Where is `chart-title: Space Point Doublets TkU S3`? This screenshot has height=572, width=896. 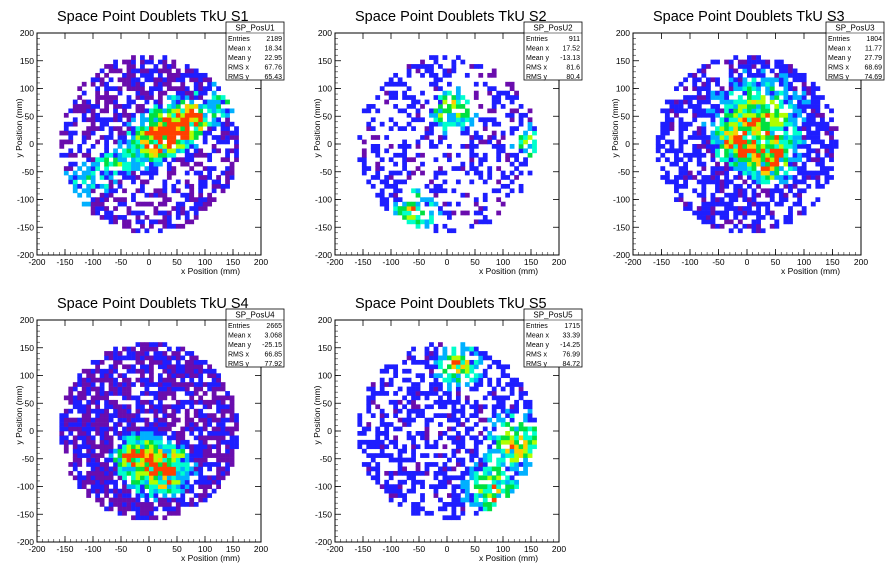 chart-title: Space Point Doublets TkU S3 is located at coordinates (749, 17).